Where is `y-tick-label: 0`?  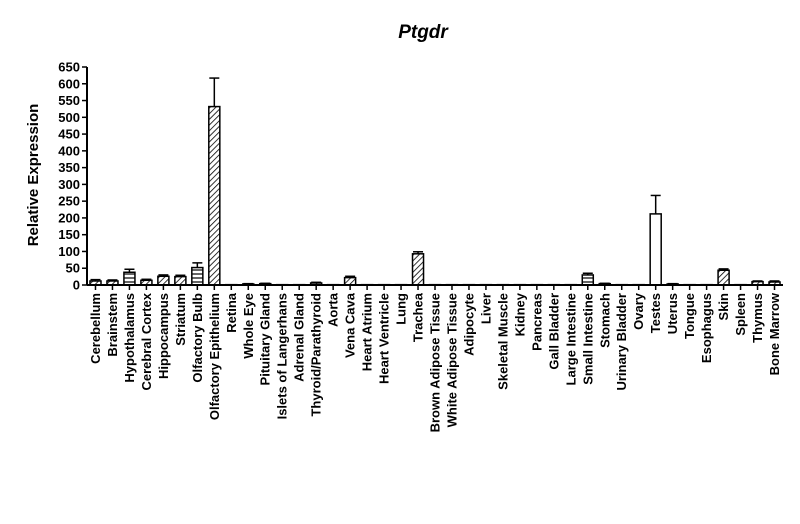 y-tick-label: 0 is located at coordinates (76, 285).